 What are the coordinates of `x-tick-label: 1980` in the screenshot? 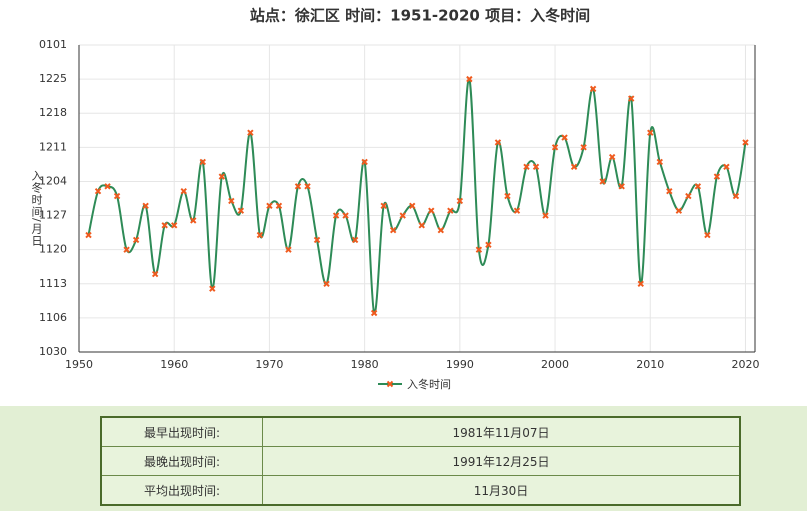 It's located at (365, 364).